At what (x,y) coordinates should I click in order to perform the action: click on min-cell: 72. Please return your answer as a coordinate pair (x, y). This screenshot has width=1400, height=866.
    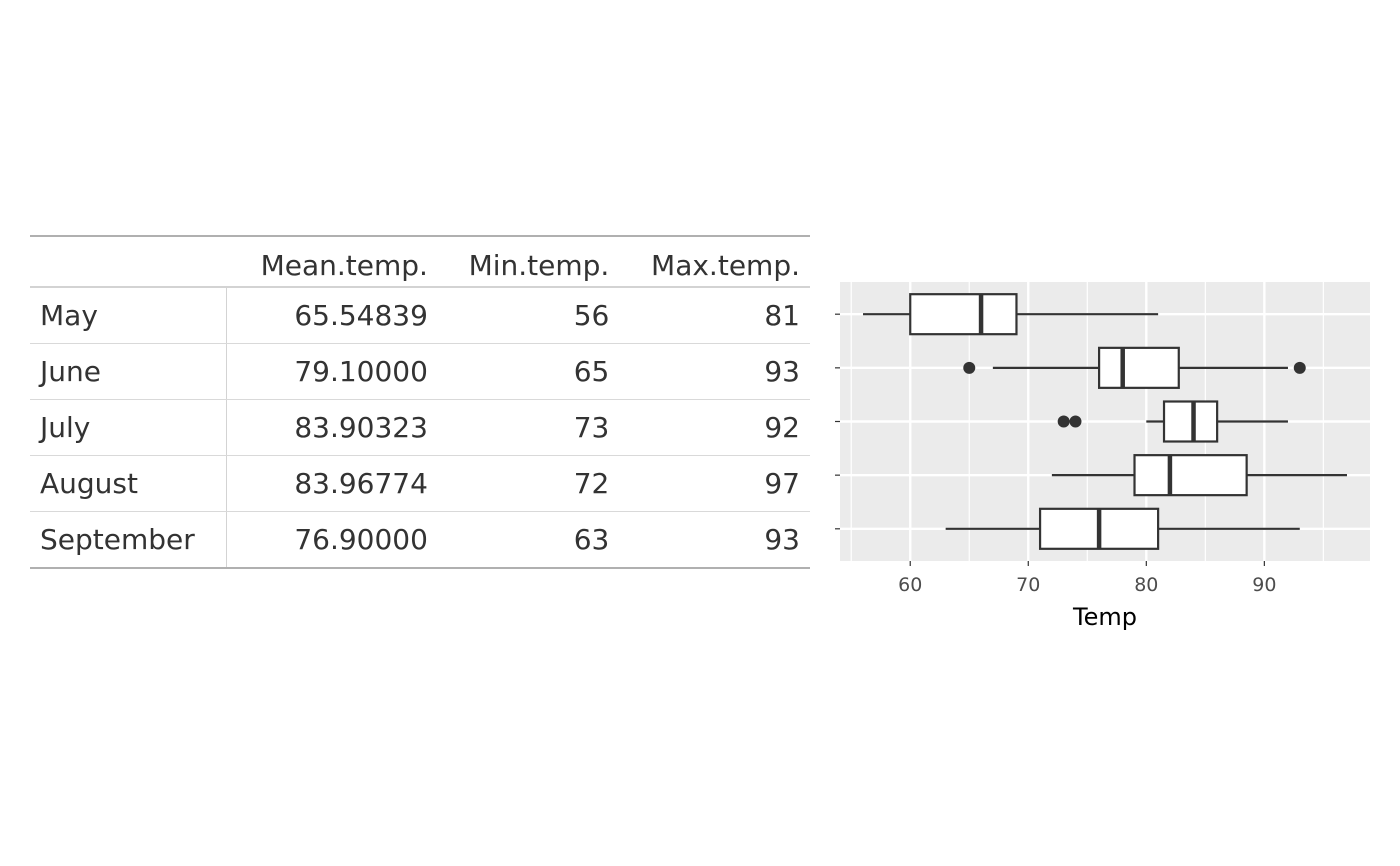
    Looking at the image, I should click on (528, 483).